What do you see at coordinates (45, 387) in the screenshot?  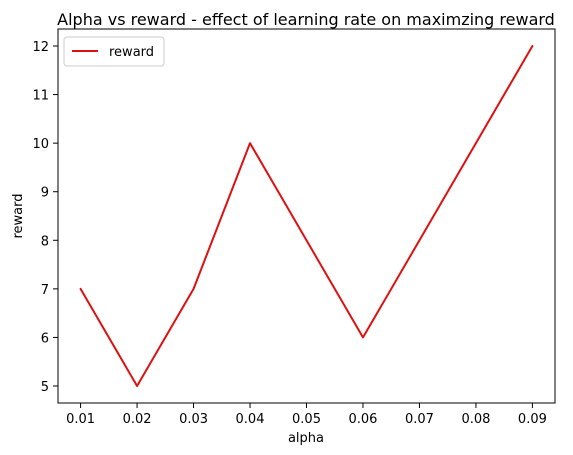 I see `y-tick-label: 5` at bounding box center [45, 387].